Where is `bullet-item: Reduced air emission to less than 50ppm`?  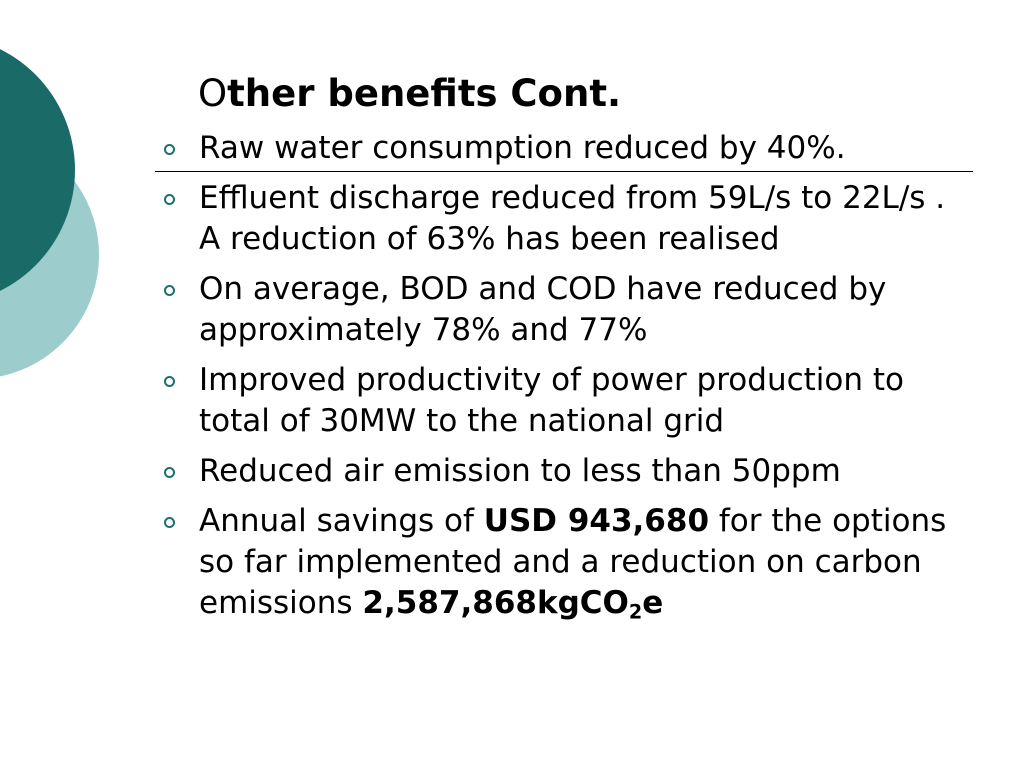 bullet-item: Reduced air emission to less than 50ppm is located at coordinates (565, 471).